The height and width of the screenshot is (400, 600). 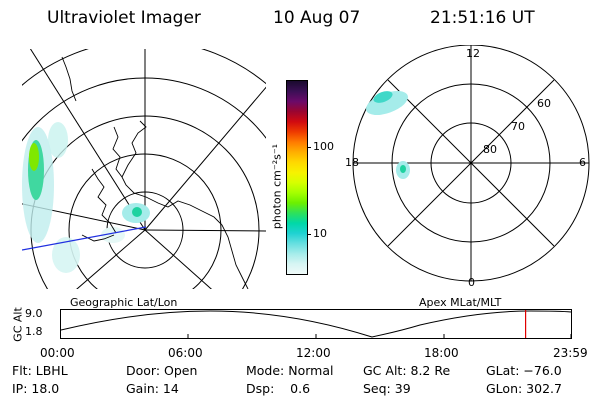 I want to click on mode-readout: Mode: Normal, so click(x=290, y=370).